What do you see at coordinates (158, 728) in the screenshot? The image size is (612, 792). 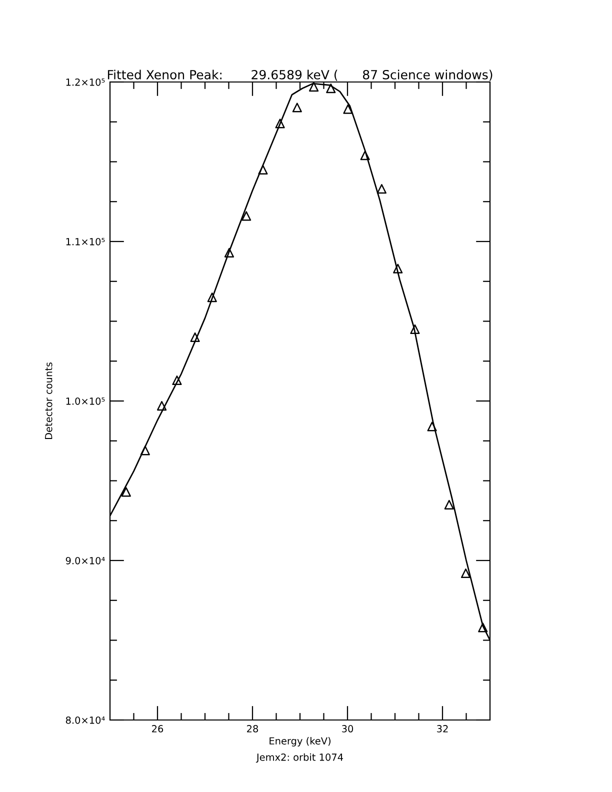 I see `x-tick-label: 26` at bounding box center [158, 728].